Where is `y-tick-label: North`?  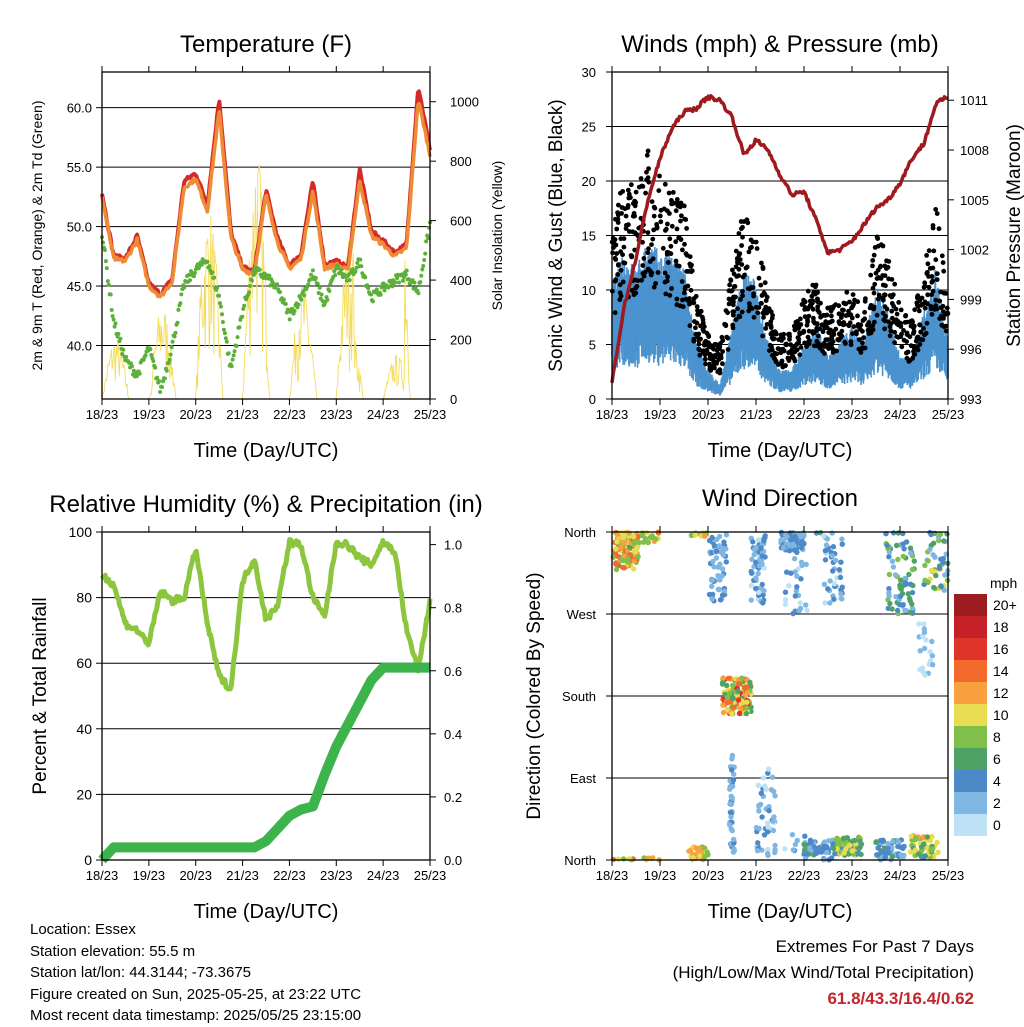
y-tick-label: North is located at coordinates (580, 860).